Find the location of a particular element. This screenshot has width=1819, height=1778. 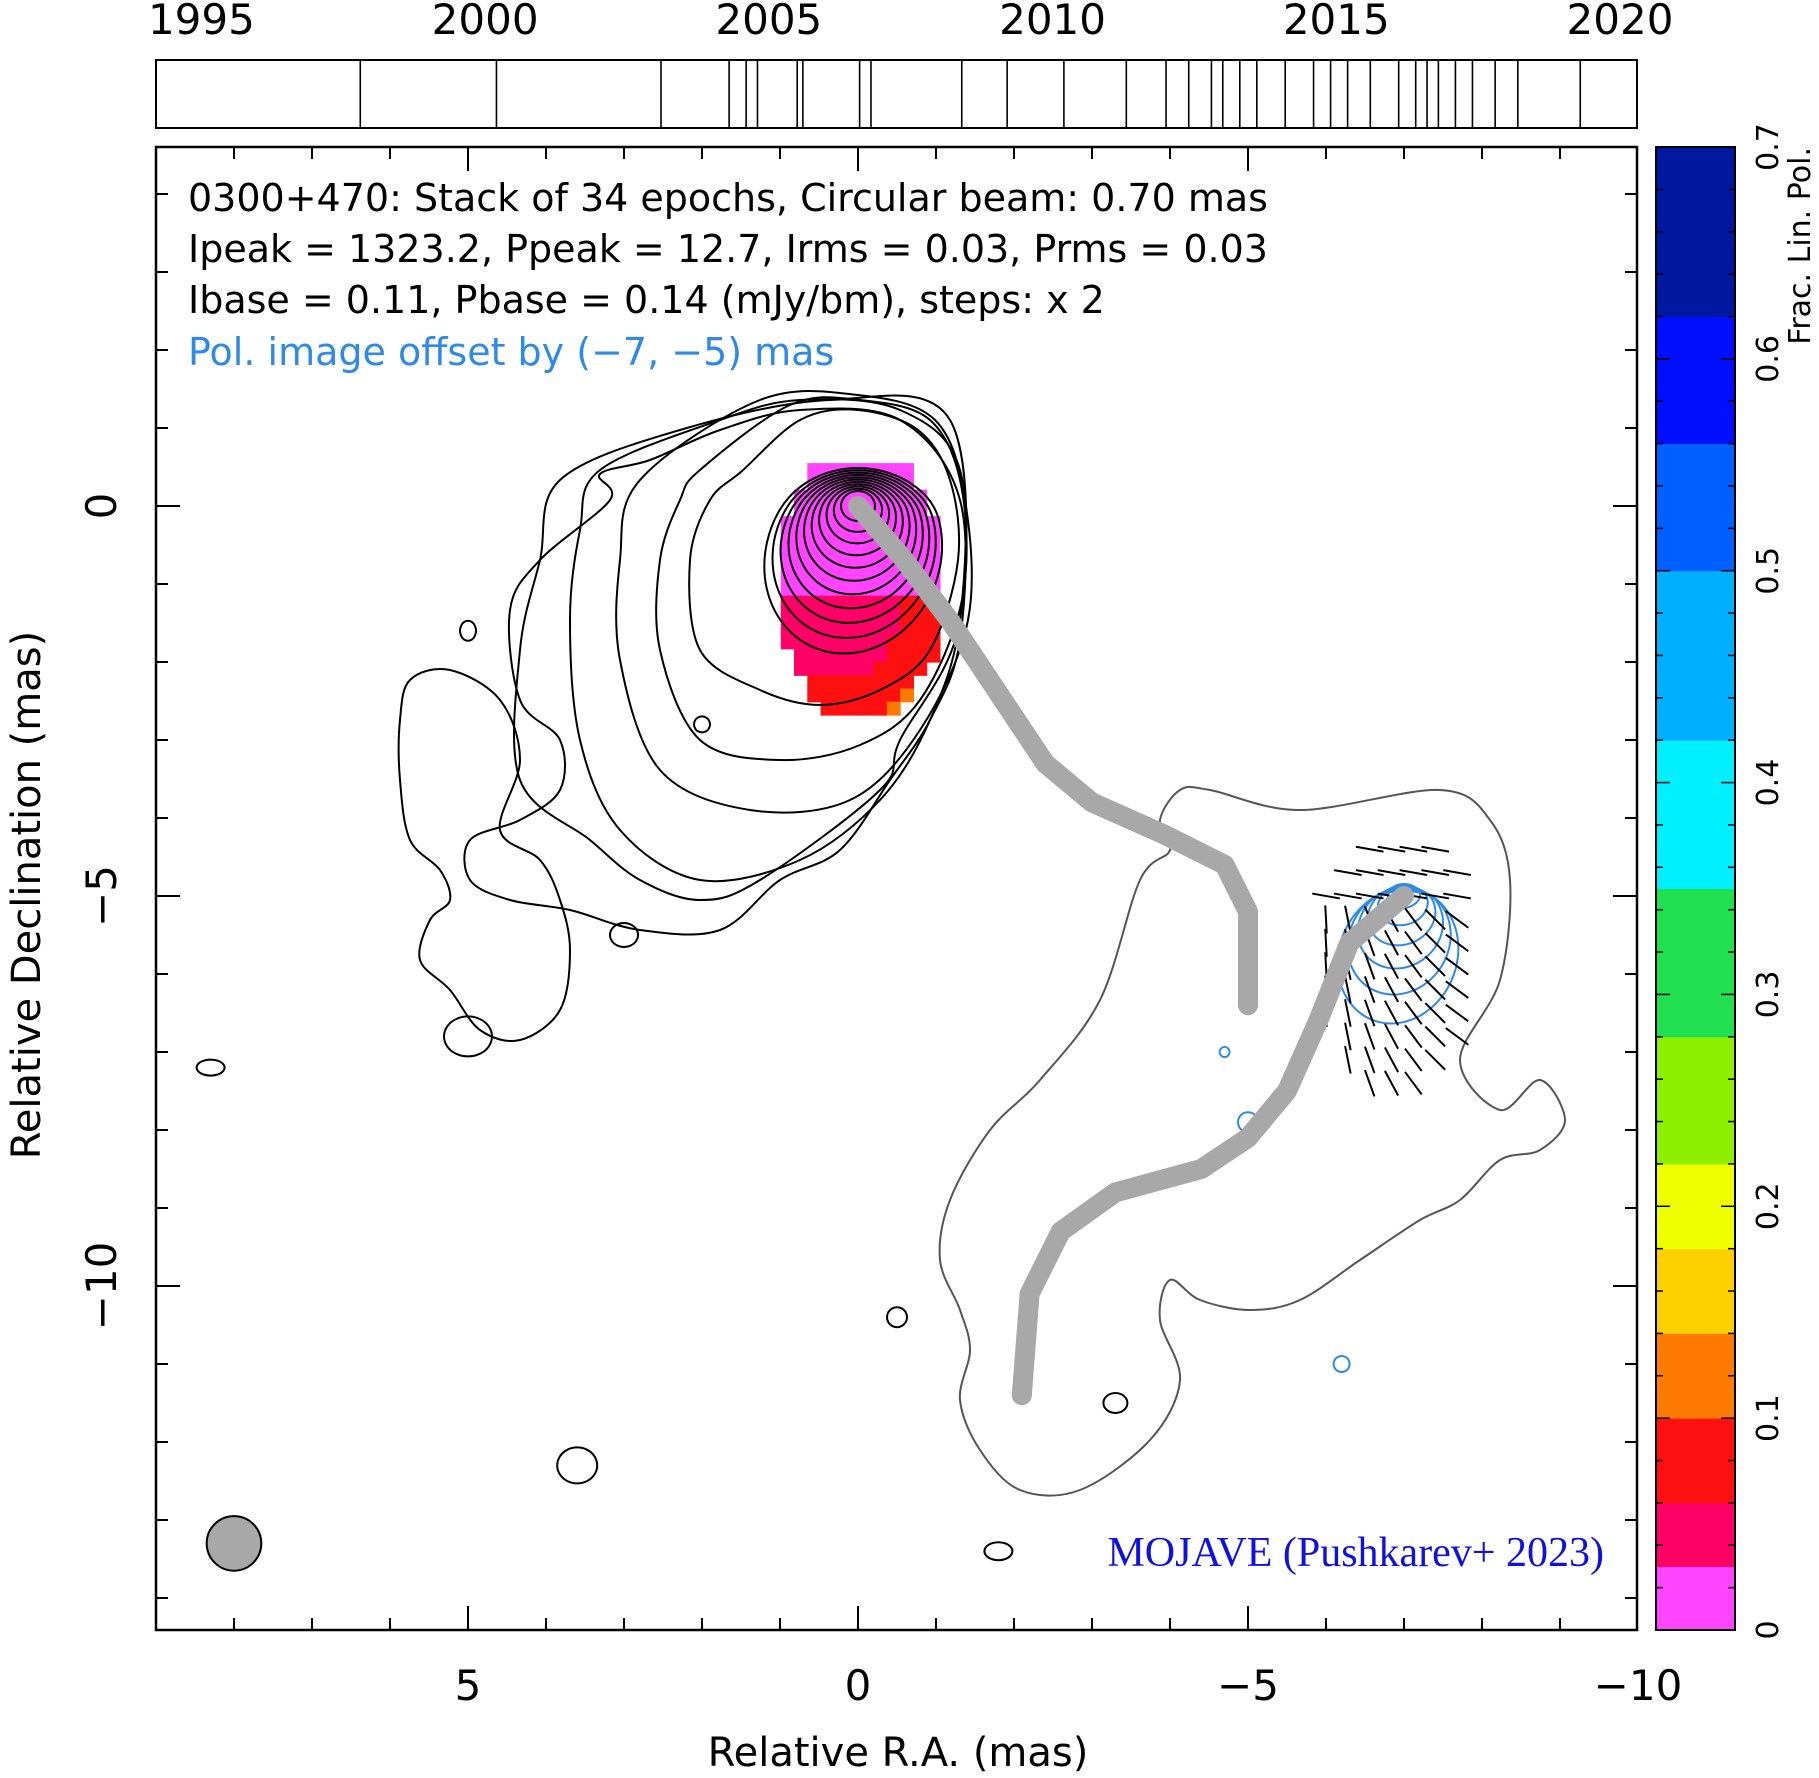

colorbar-tick-label-4: 0.4 is located at coordinates (1768, 783).